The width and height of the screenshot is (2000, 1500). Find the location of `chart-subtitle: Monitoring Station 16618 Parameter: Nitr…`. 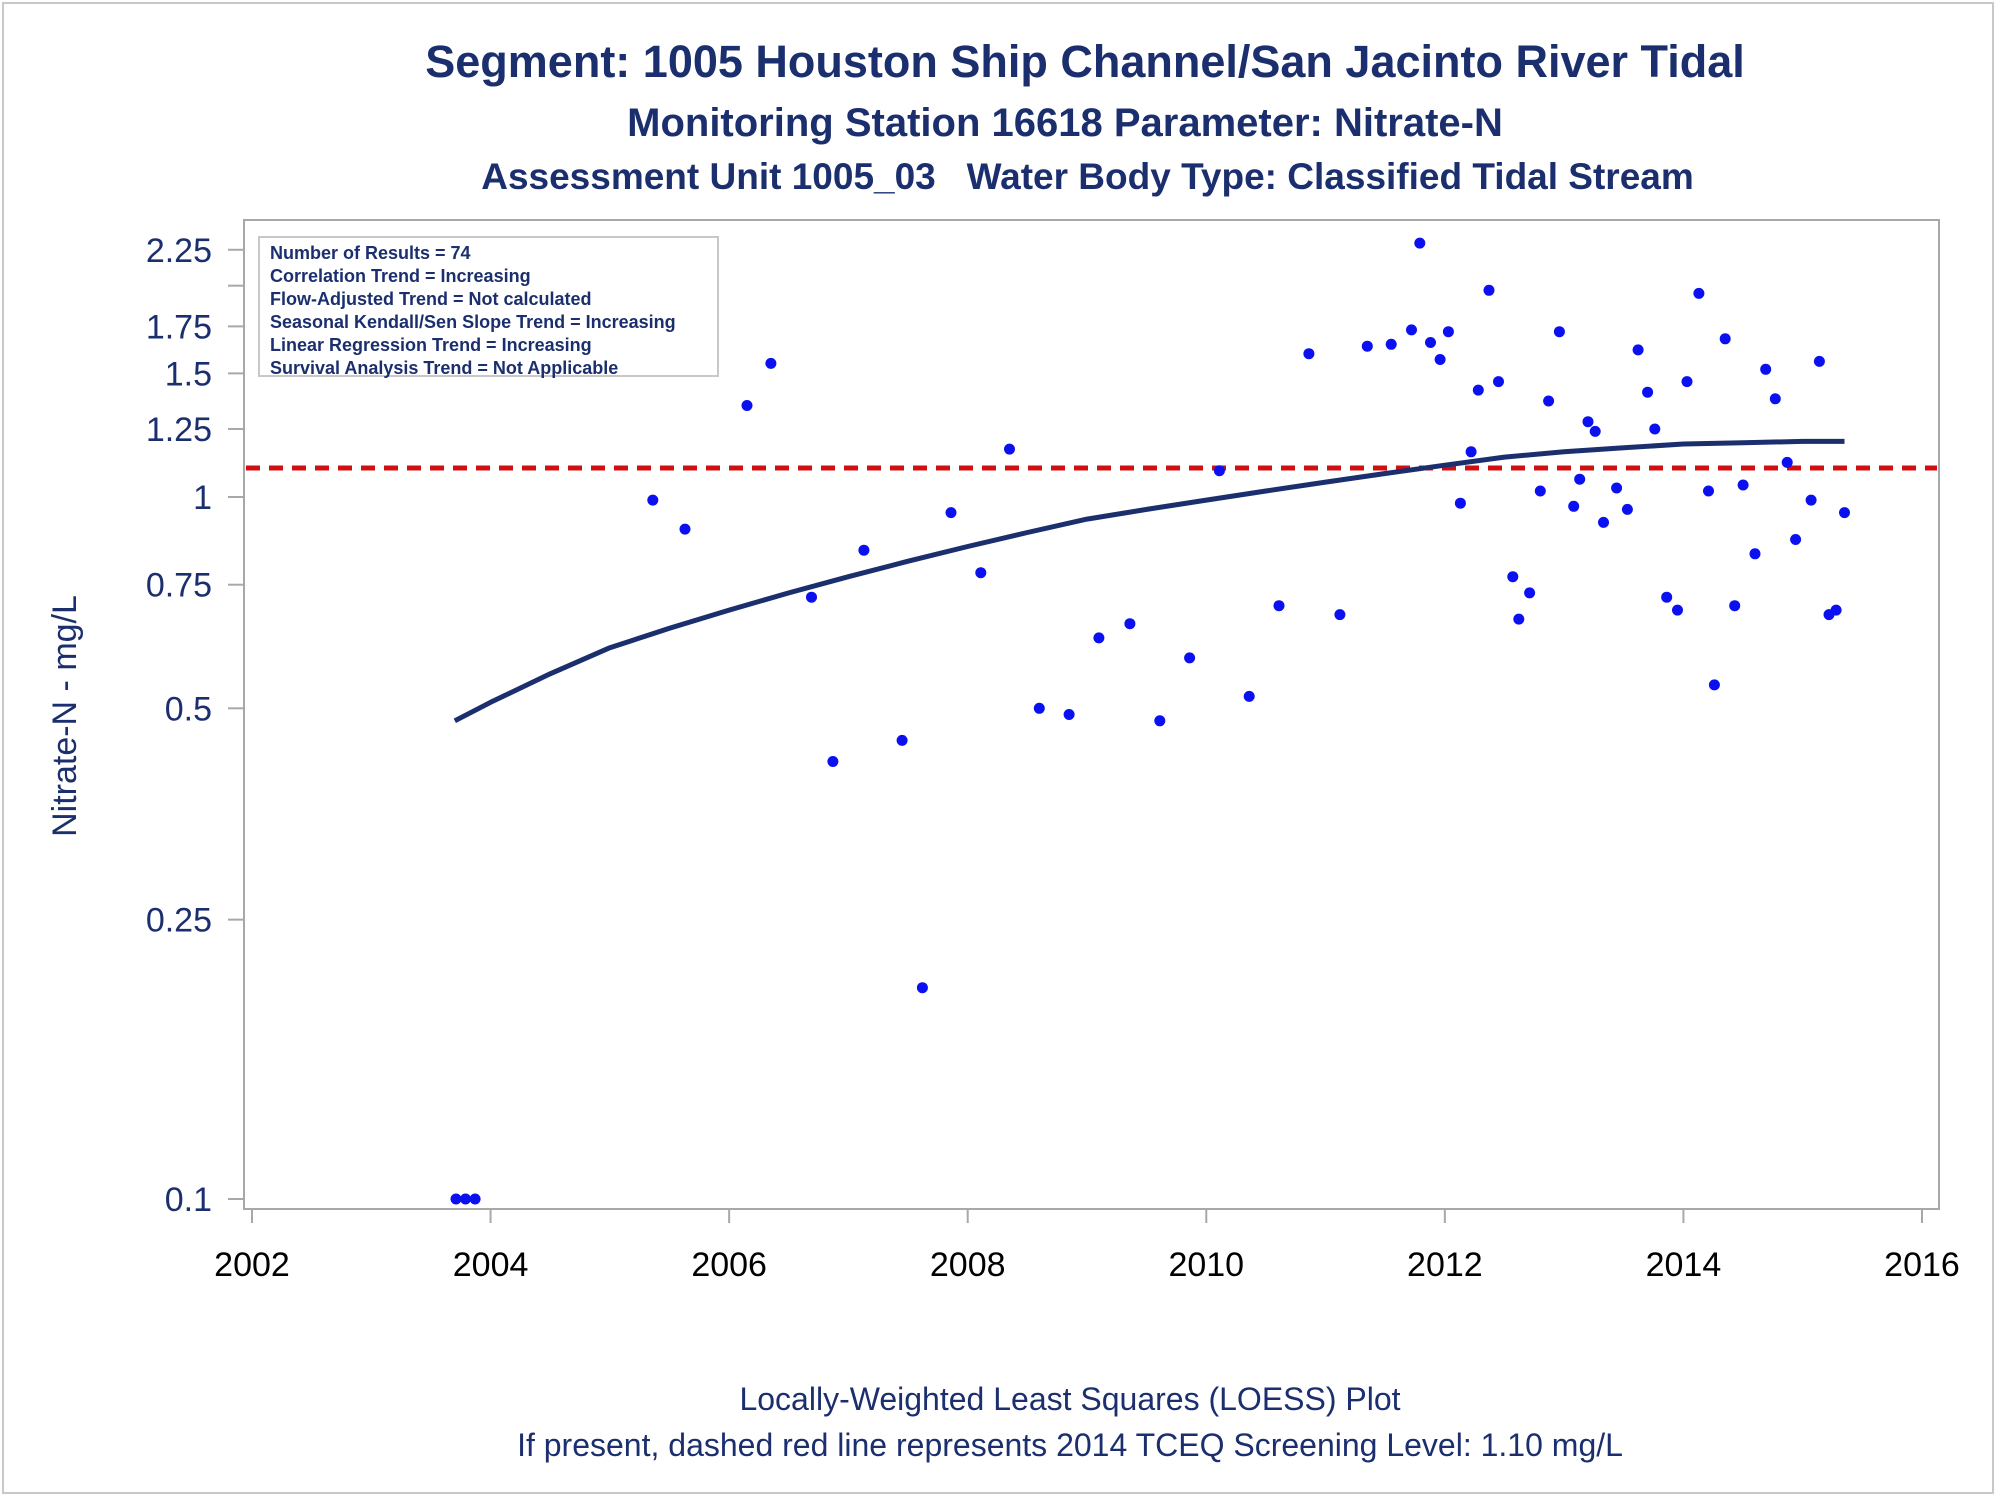

chart-subtitle: Monitoring Station 16618 Parameter: Nitr… is located at coordinates (1065, 123).